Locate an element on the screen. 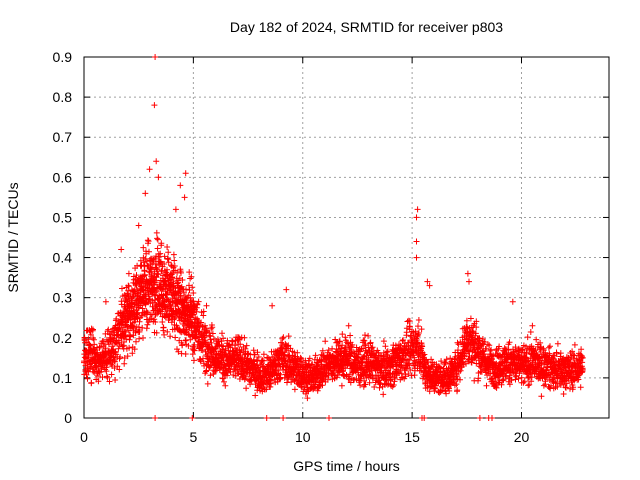  x-tick-label: 5 is located at coordinates (193, 437).